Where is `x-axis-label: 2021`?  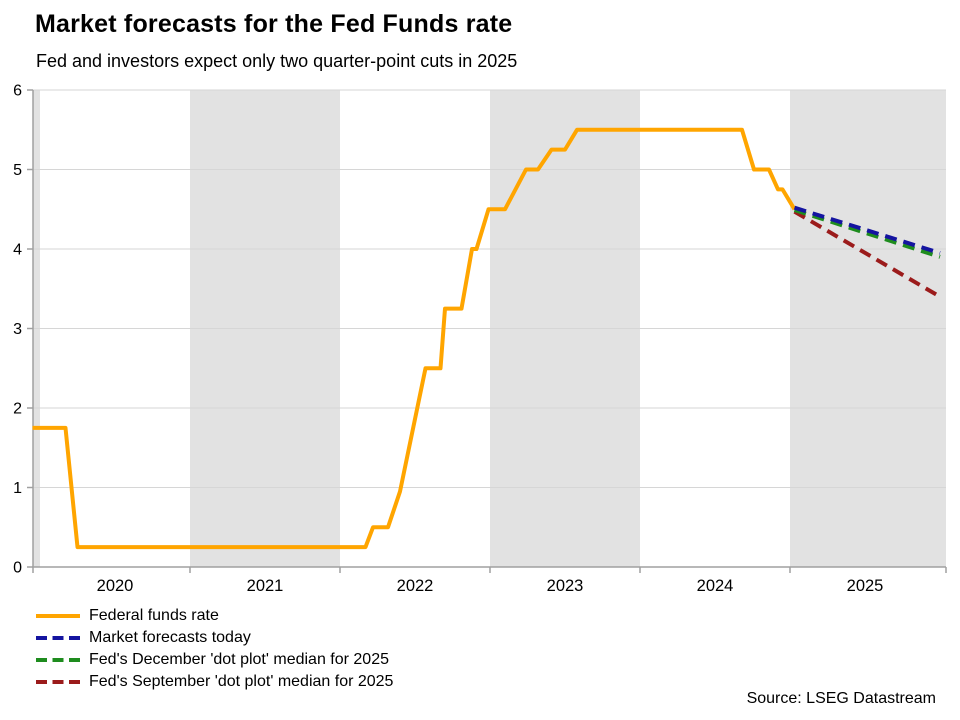
x-axis-label: 2021 is located at coordinates (265, 586).